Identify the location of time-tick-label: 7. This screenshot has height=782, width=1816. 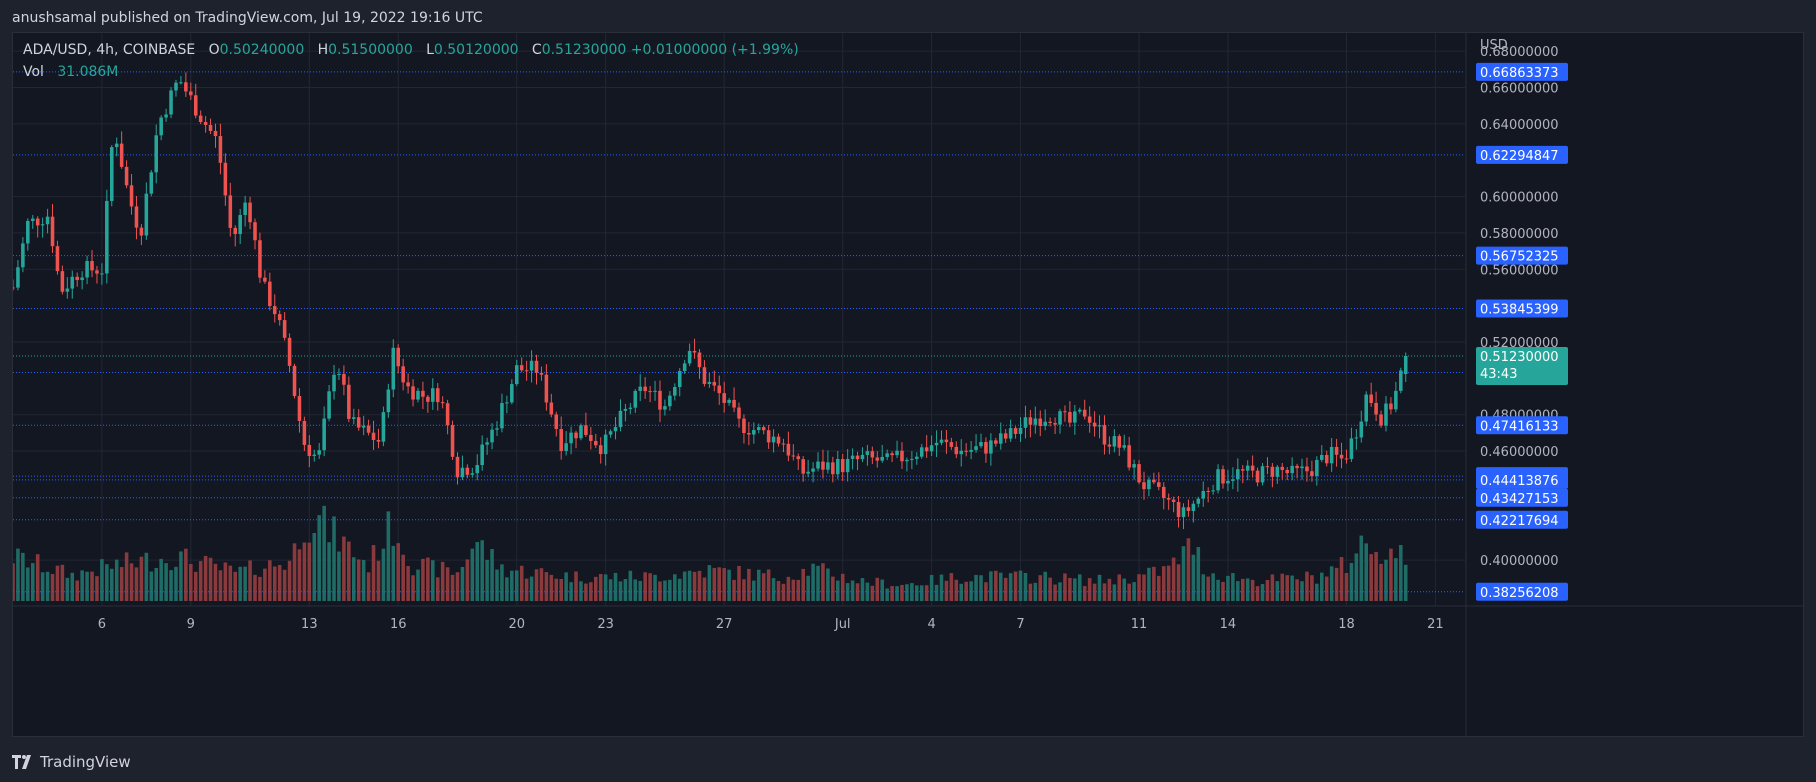
(1020, 624).